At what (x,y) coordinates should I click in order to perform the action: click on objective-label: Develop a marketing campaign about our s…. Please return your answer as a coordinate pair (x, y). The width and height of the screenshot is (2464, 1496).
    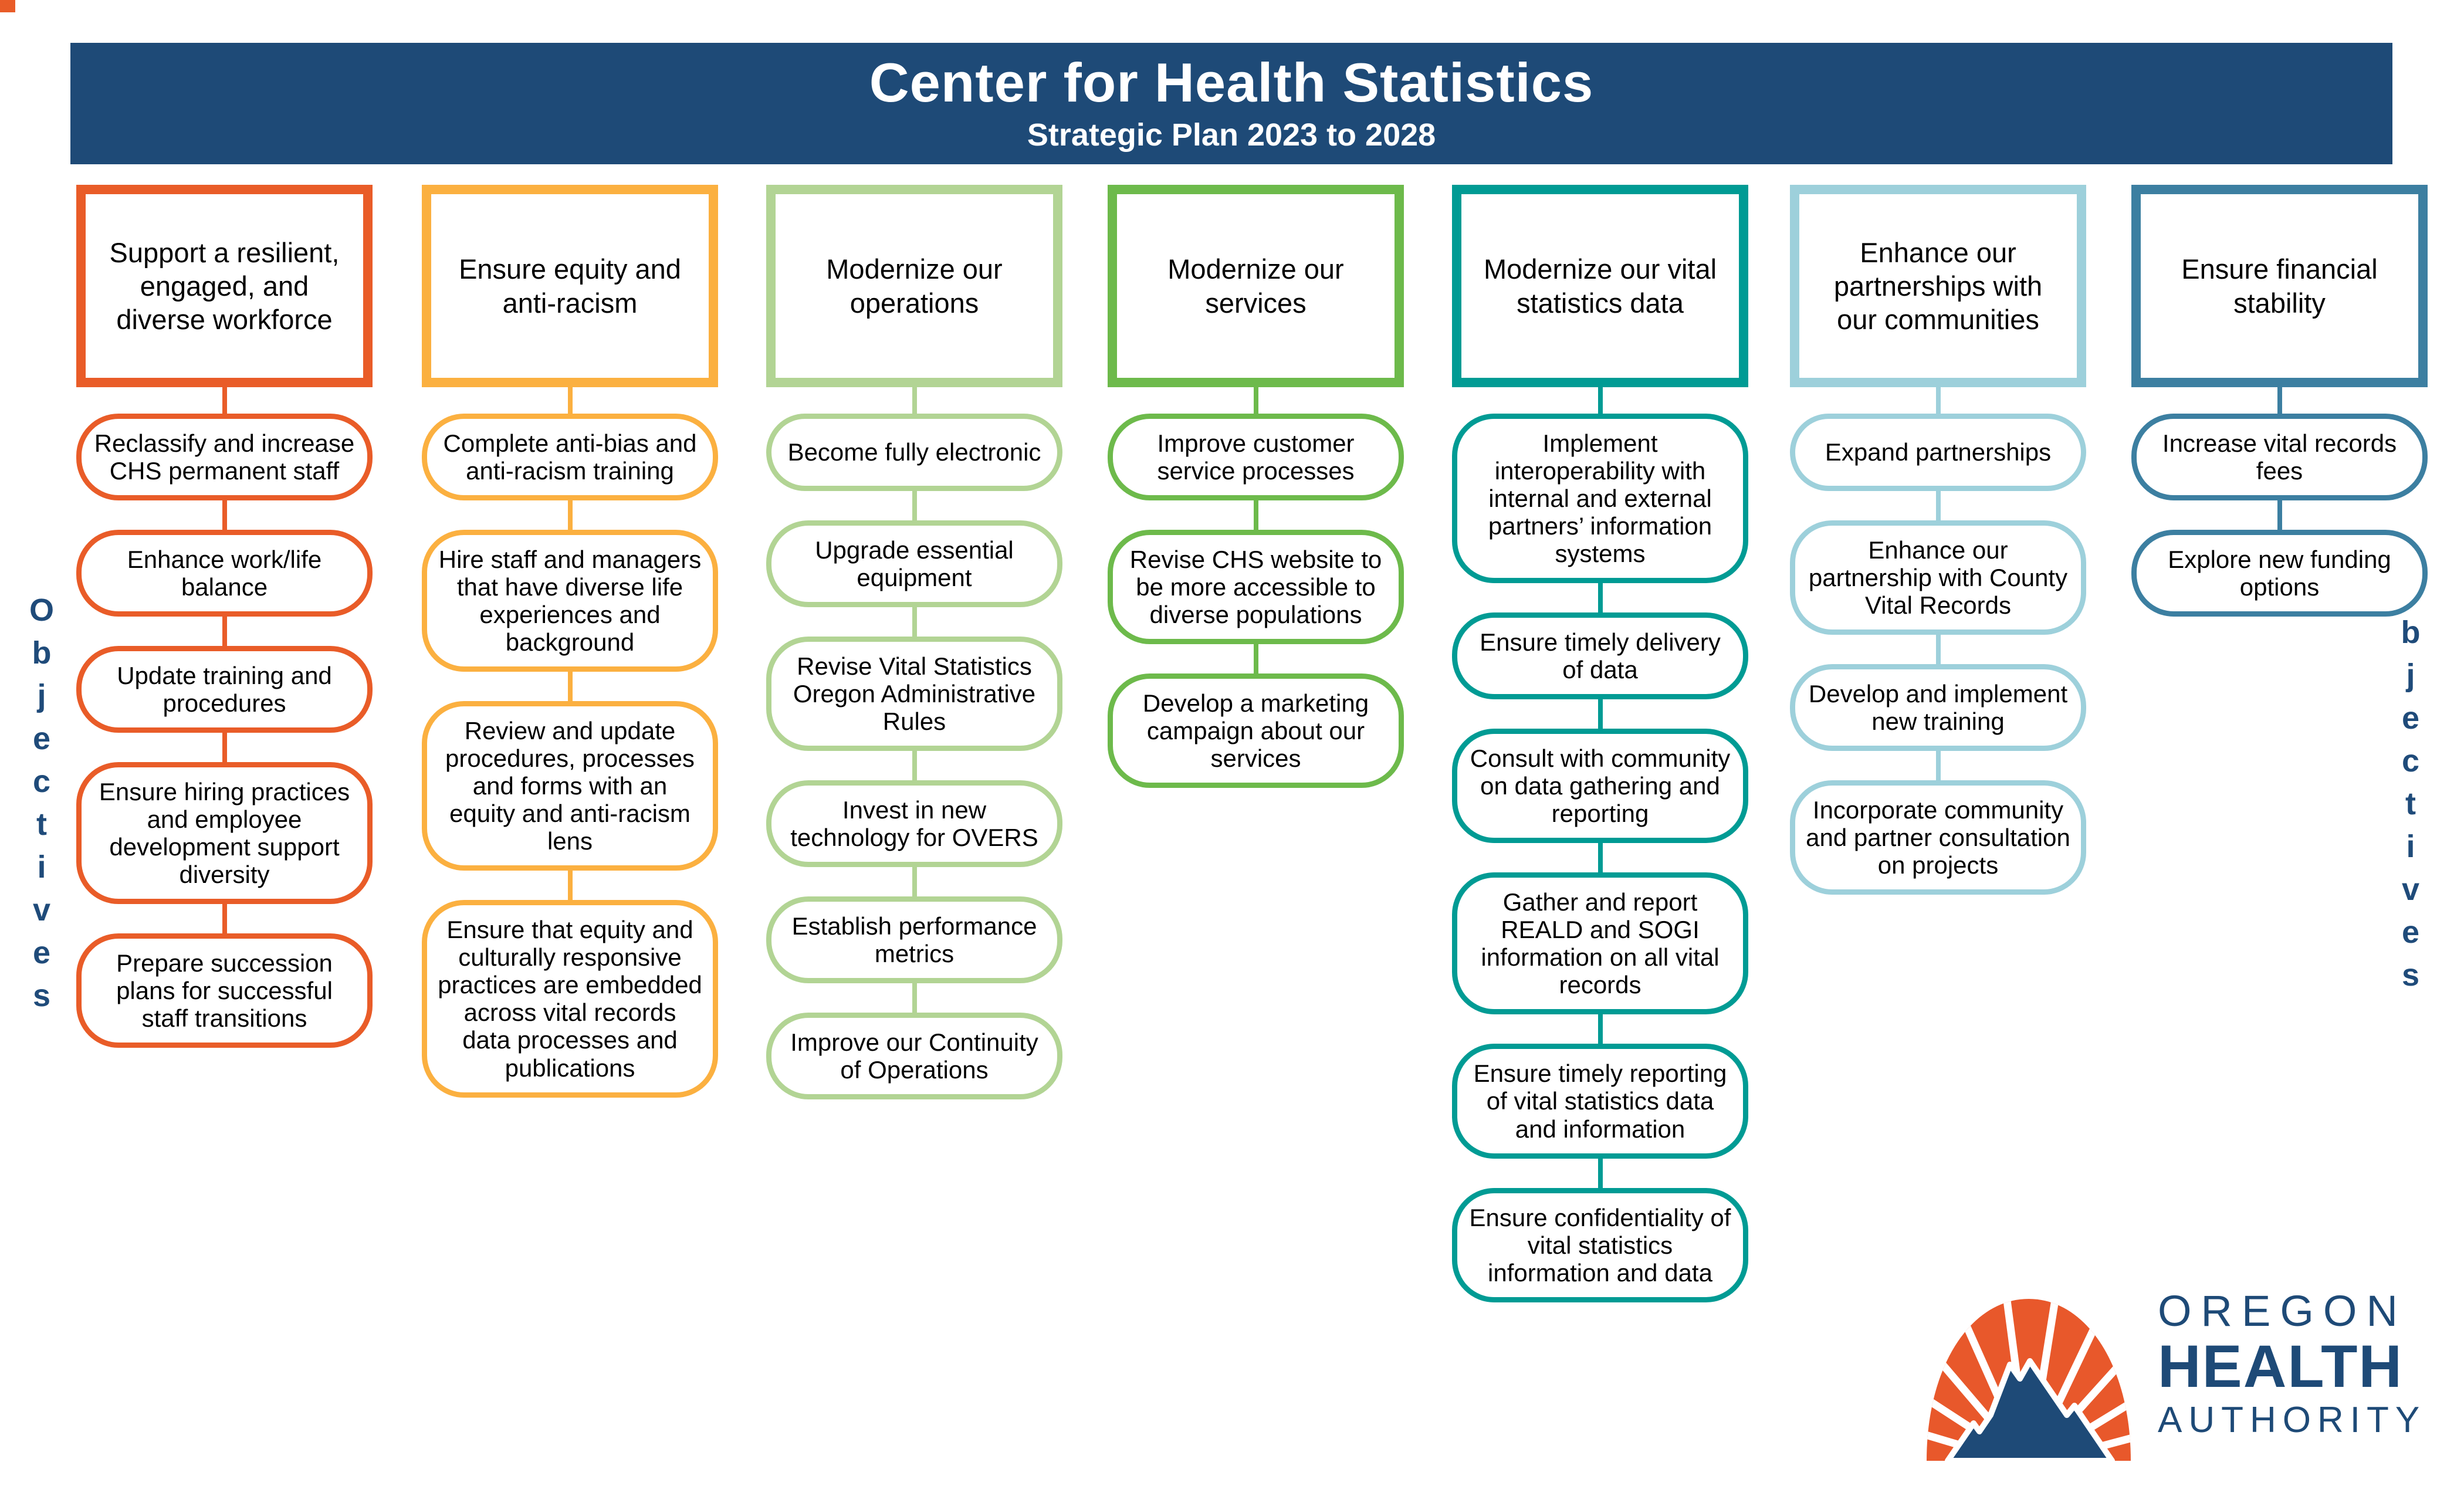
    Looking at the image, I should click on (1255, 731).